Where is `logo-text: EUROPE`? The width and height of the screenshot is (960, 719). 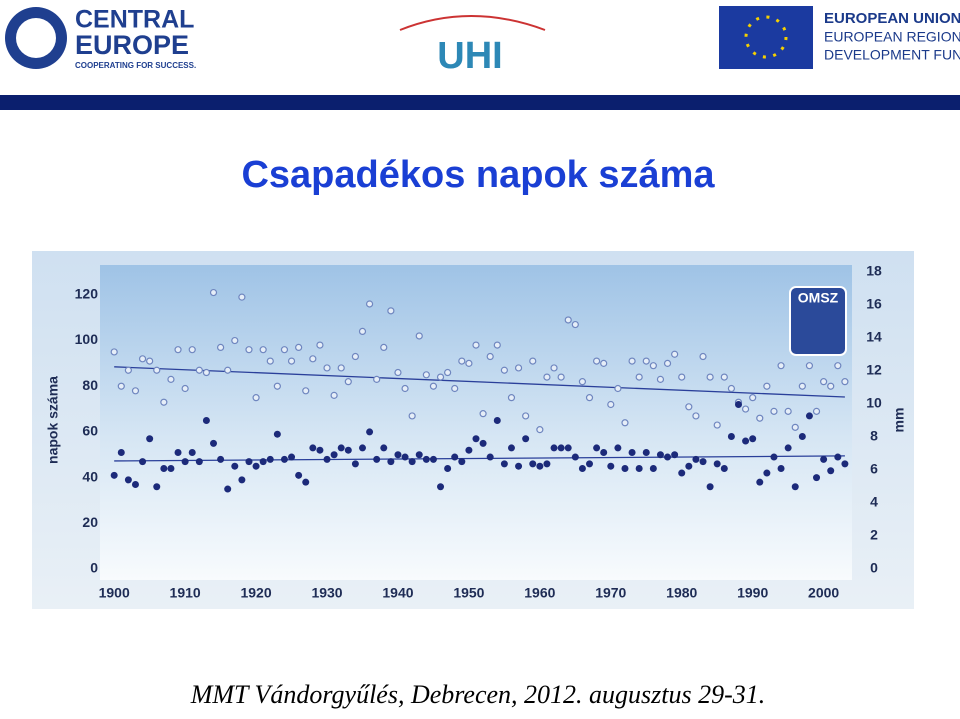 logo-text: EUROPE is located at coordinates (132, 45).